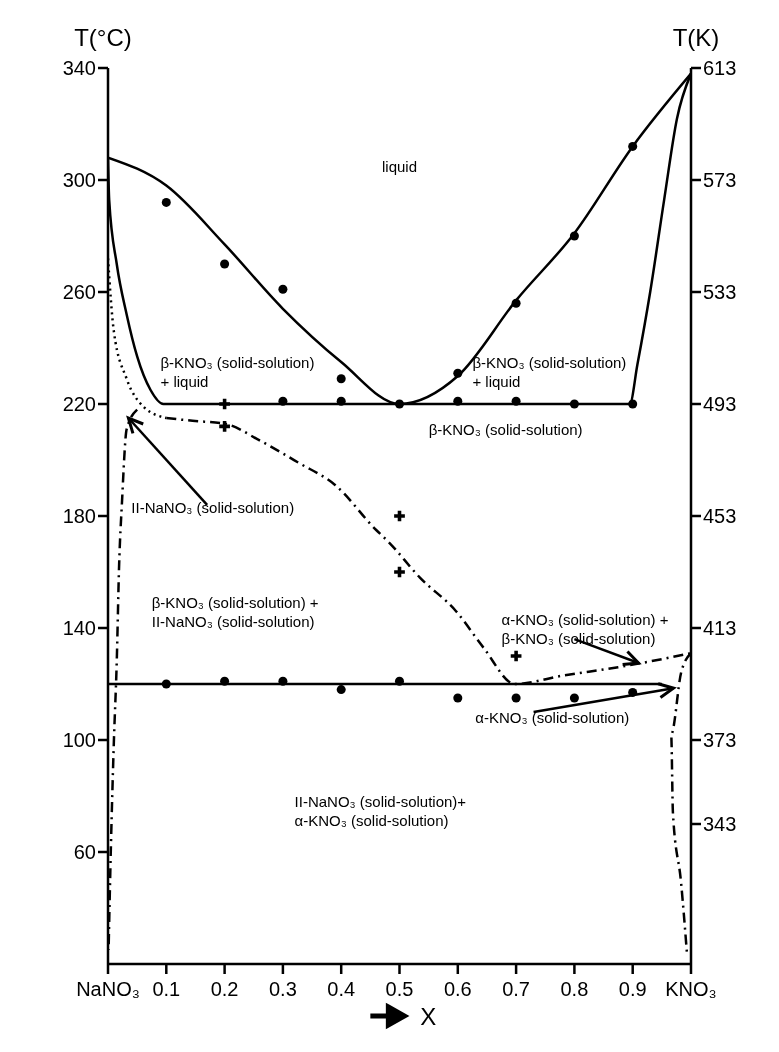 The width and height of the screenshot is (779, 1052). What do you see at coordinates (79, 180) in the screenshot?
I see `y-tick-label: 300` at bounding box center [79, 180].